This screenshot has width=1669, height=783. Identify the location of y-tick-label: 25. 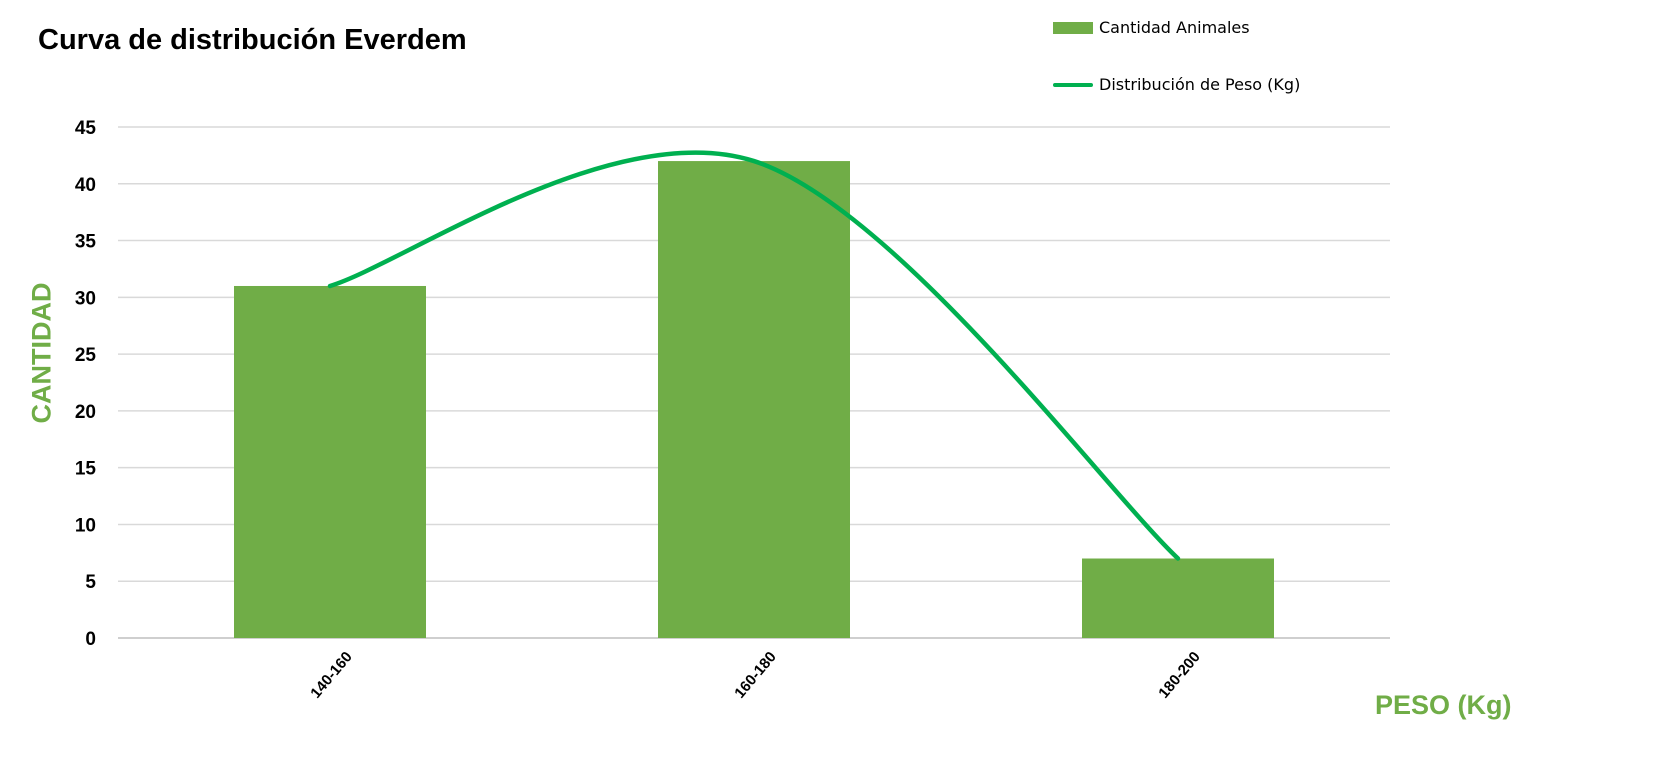
(86, 355).